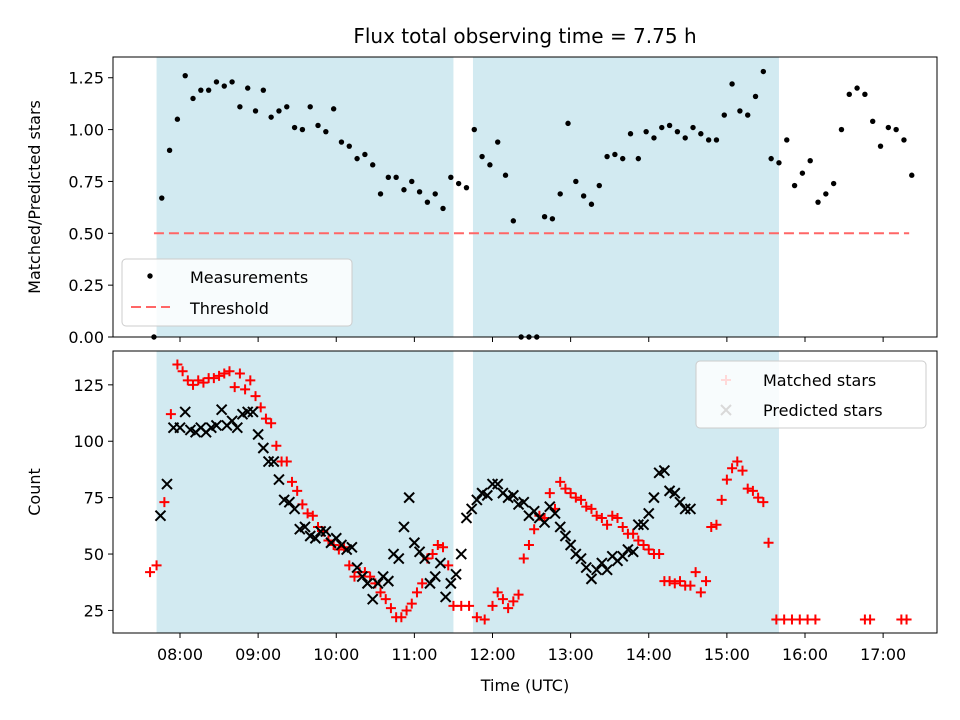 This screenshot has width=960, height=720. What do you see at coordinates (88, 385) in the screenshot?
I see `y-tick-label: 125` at bounding box center [88, 385].